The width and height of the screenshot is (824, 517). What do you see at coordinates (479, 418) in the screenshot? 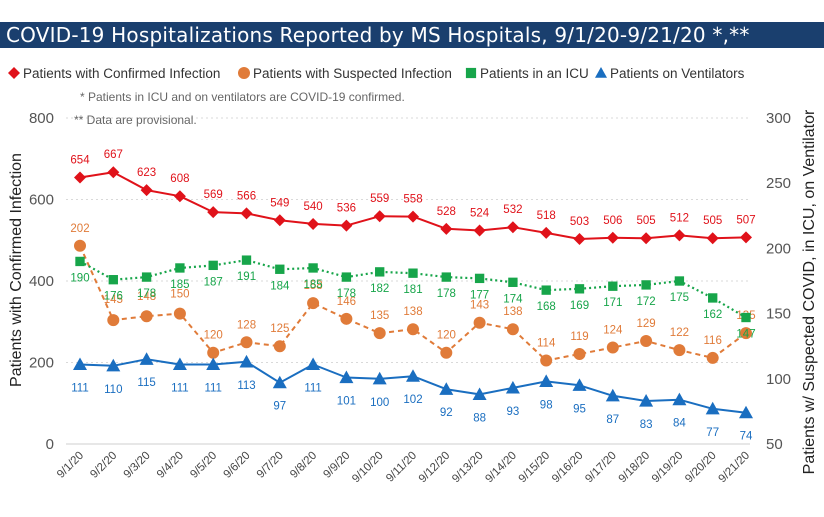
I see `data-label-ventilators: 88` at bounding box center [479, 418].